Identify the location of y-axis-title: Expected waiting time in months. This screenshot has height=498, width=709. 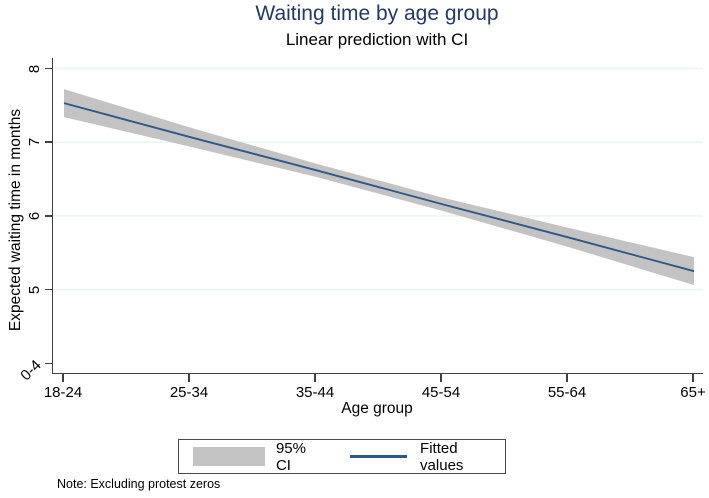
(15, 220).